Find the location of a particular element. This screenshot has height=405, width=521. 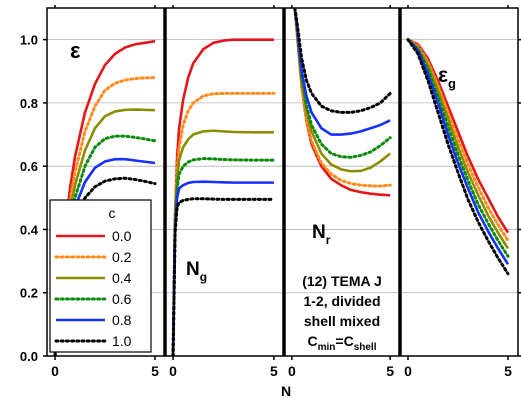

y-tick-label: 1.0 is located at coordinates (29, 40).